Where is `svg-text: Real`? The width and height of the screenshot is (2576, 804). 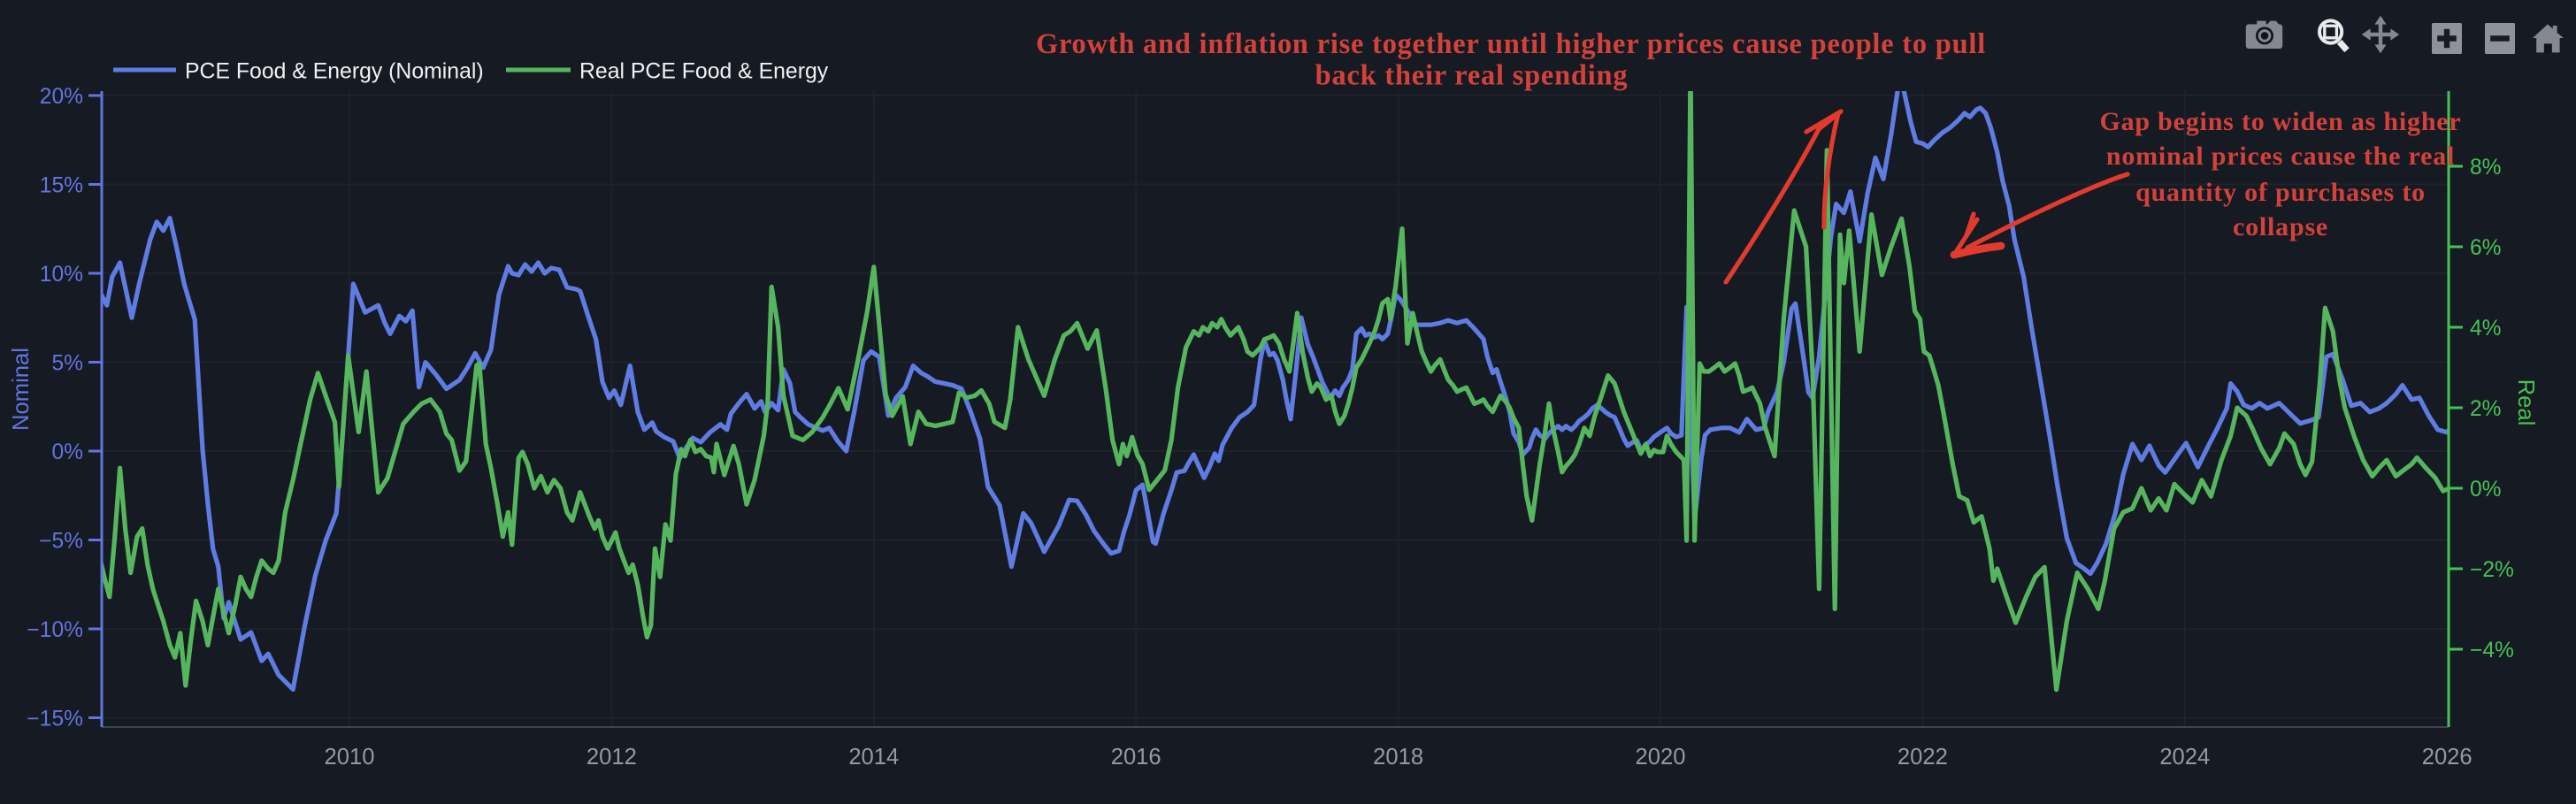 svg-text: Real is located at coordinates (2525, 403).